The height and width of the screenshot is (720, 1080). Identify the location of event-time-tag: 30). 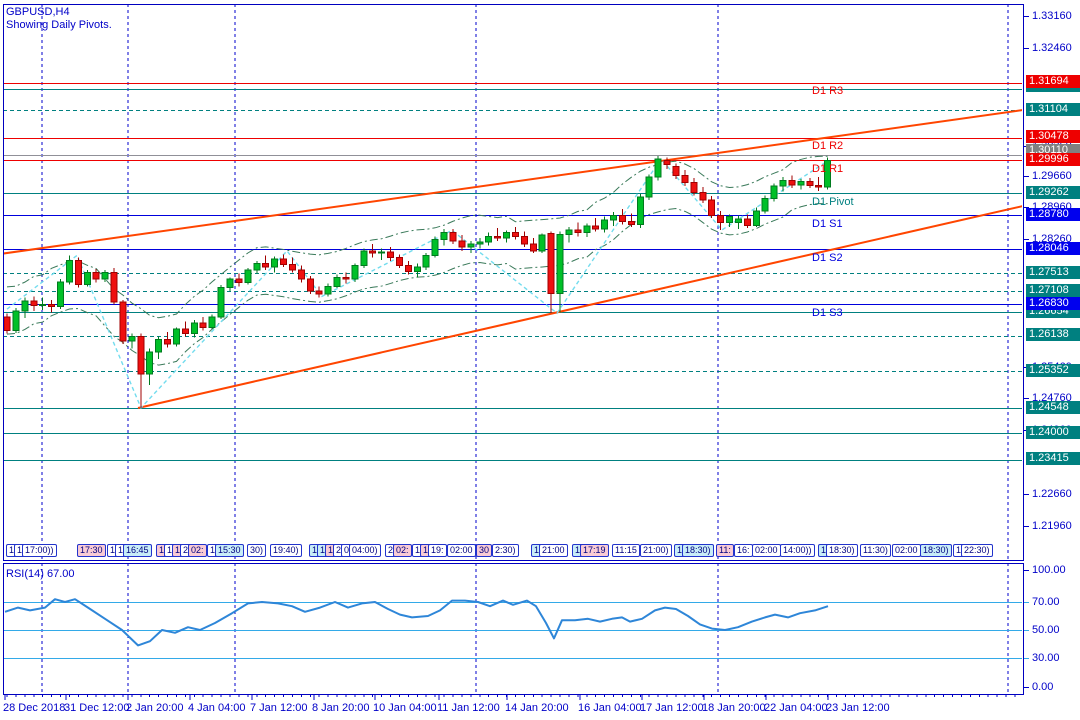
(257, 550).